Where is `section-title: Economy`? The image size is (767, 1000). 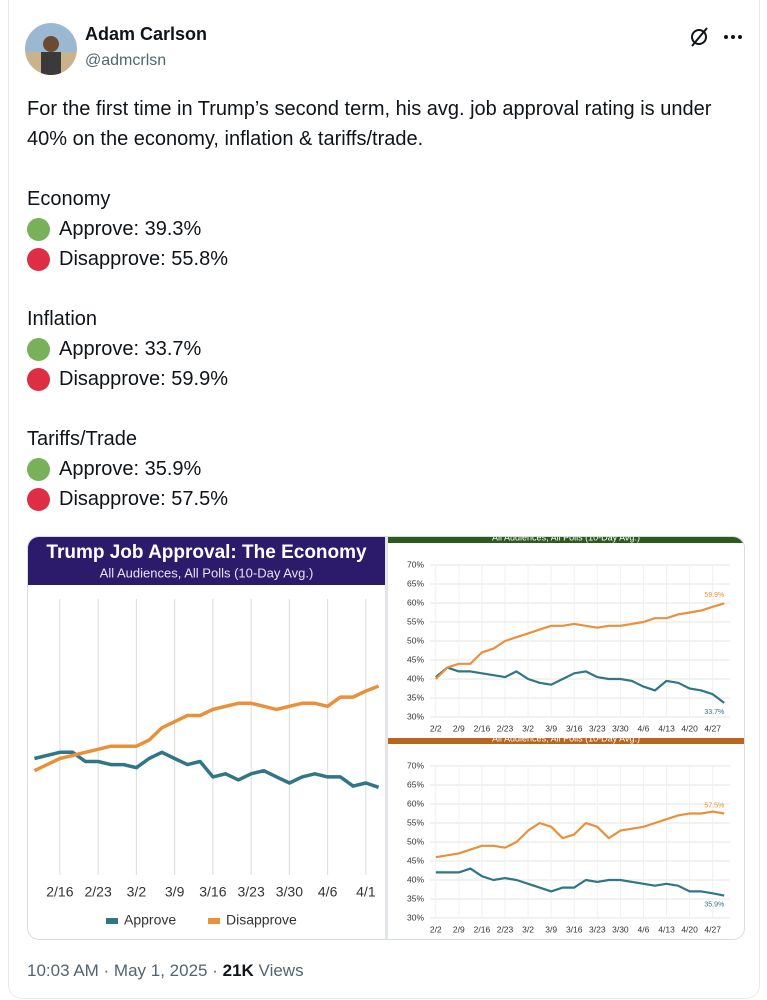
section-title: Economy is located at coordinates (69, 199).